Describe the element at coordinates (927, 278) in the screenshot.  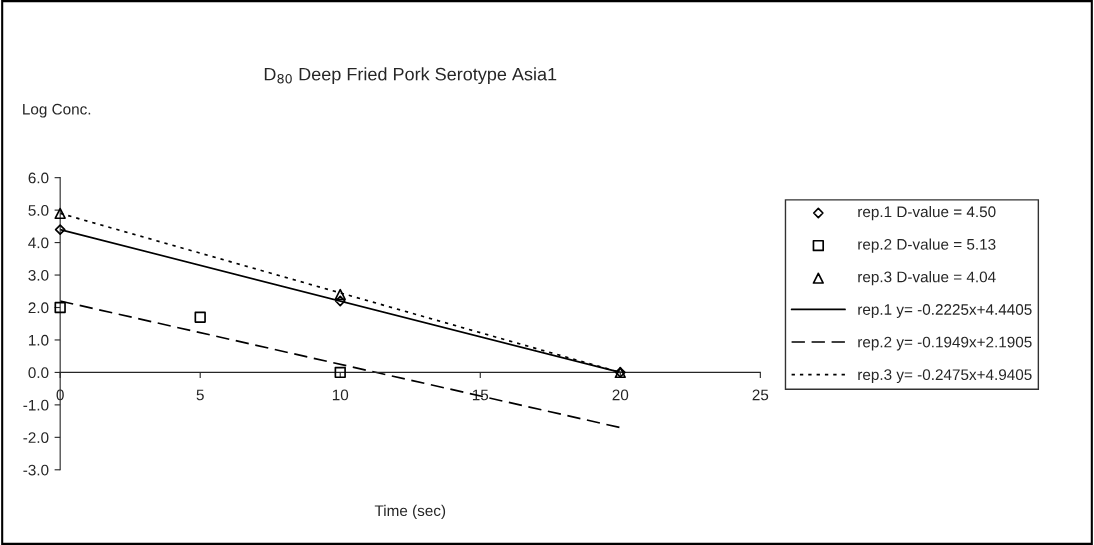
I see `legend-label: rep.3 D-value = 4.04` at that location.